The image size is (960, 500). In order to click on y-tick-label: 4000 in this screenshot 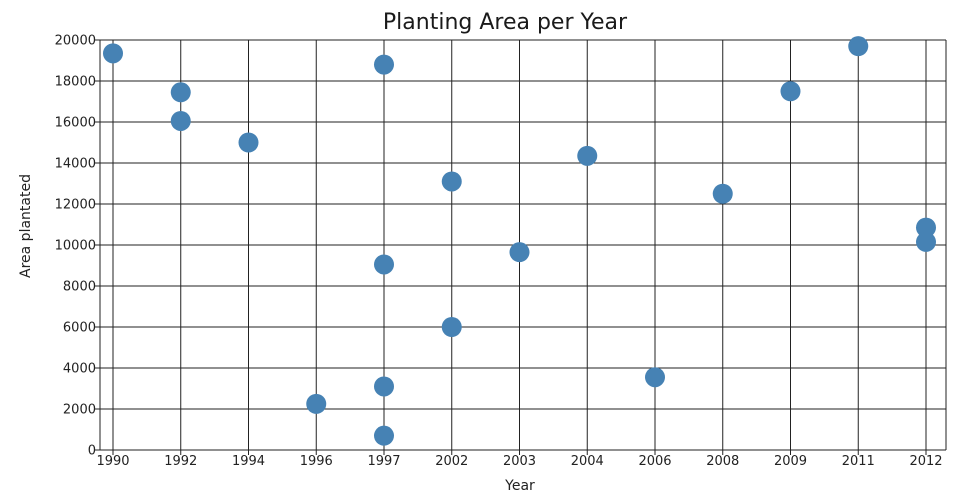, I will do `click(79, 369)`.